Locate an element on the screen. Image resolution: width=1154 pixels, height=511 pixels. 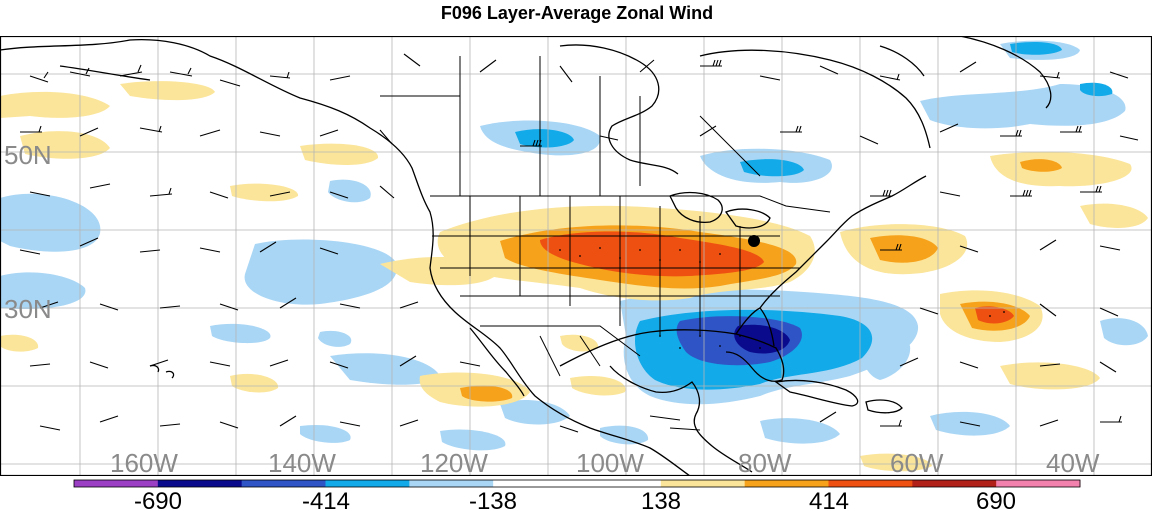
colorbar-label-138: 138 is located at coordinates (661, 499).